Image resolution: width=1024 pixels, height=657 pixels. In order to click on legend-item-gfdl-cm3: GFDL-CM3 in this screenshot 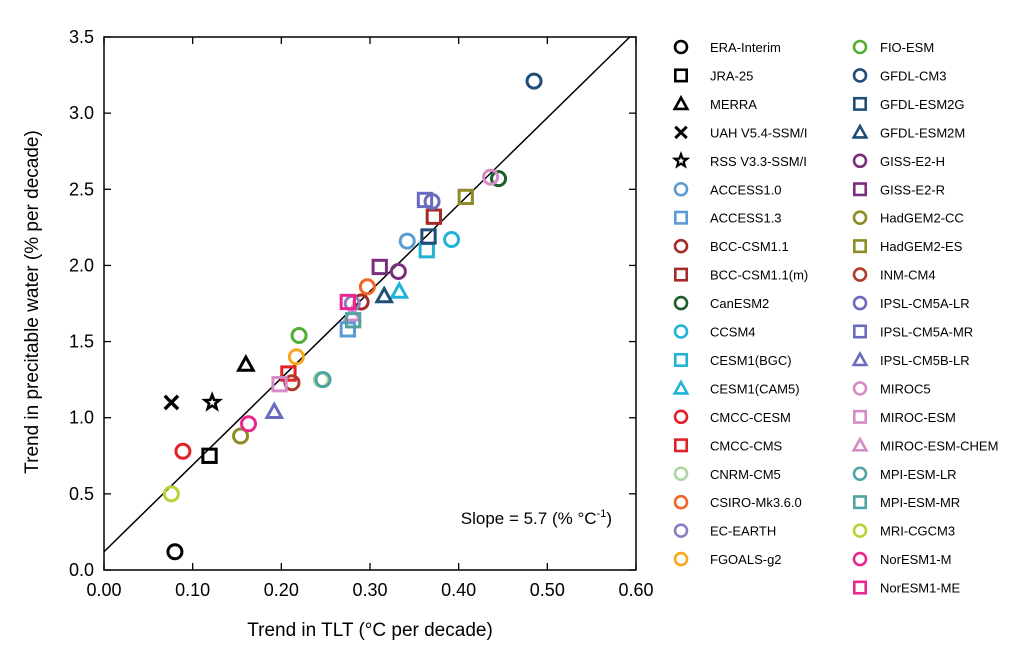, I will do `click(899, 75)`.